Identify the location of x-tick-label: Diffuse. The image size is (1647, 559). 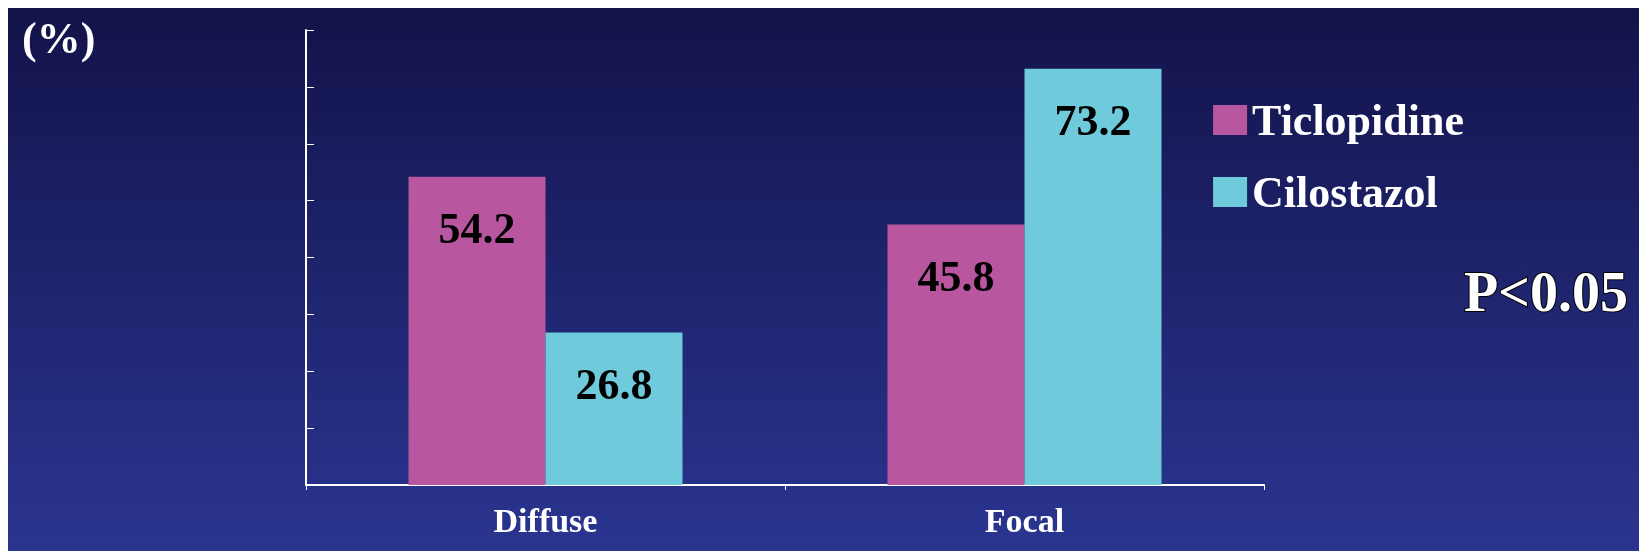
(545, 520).